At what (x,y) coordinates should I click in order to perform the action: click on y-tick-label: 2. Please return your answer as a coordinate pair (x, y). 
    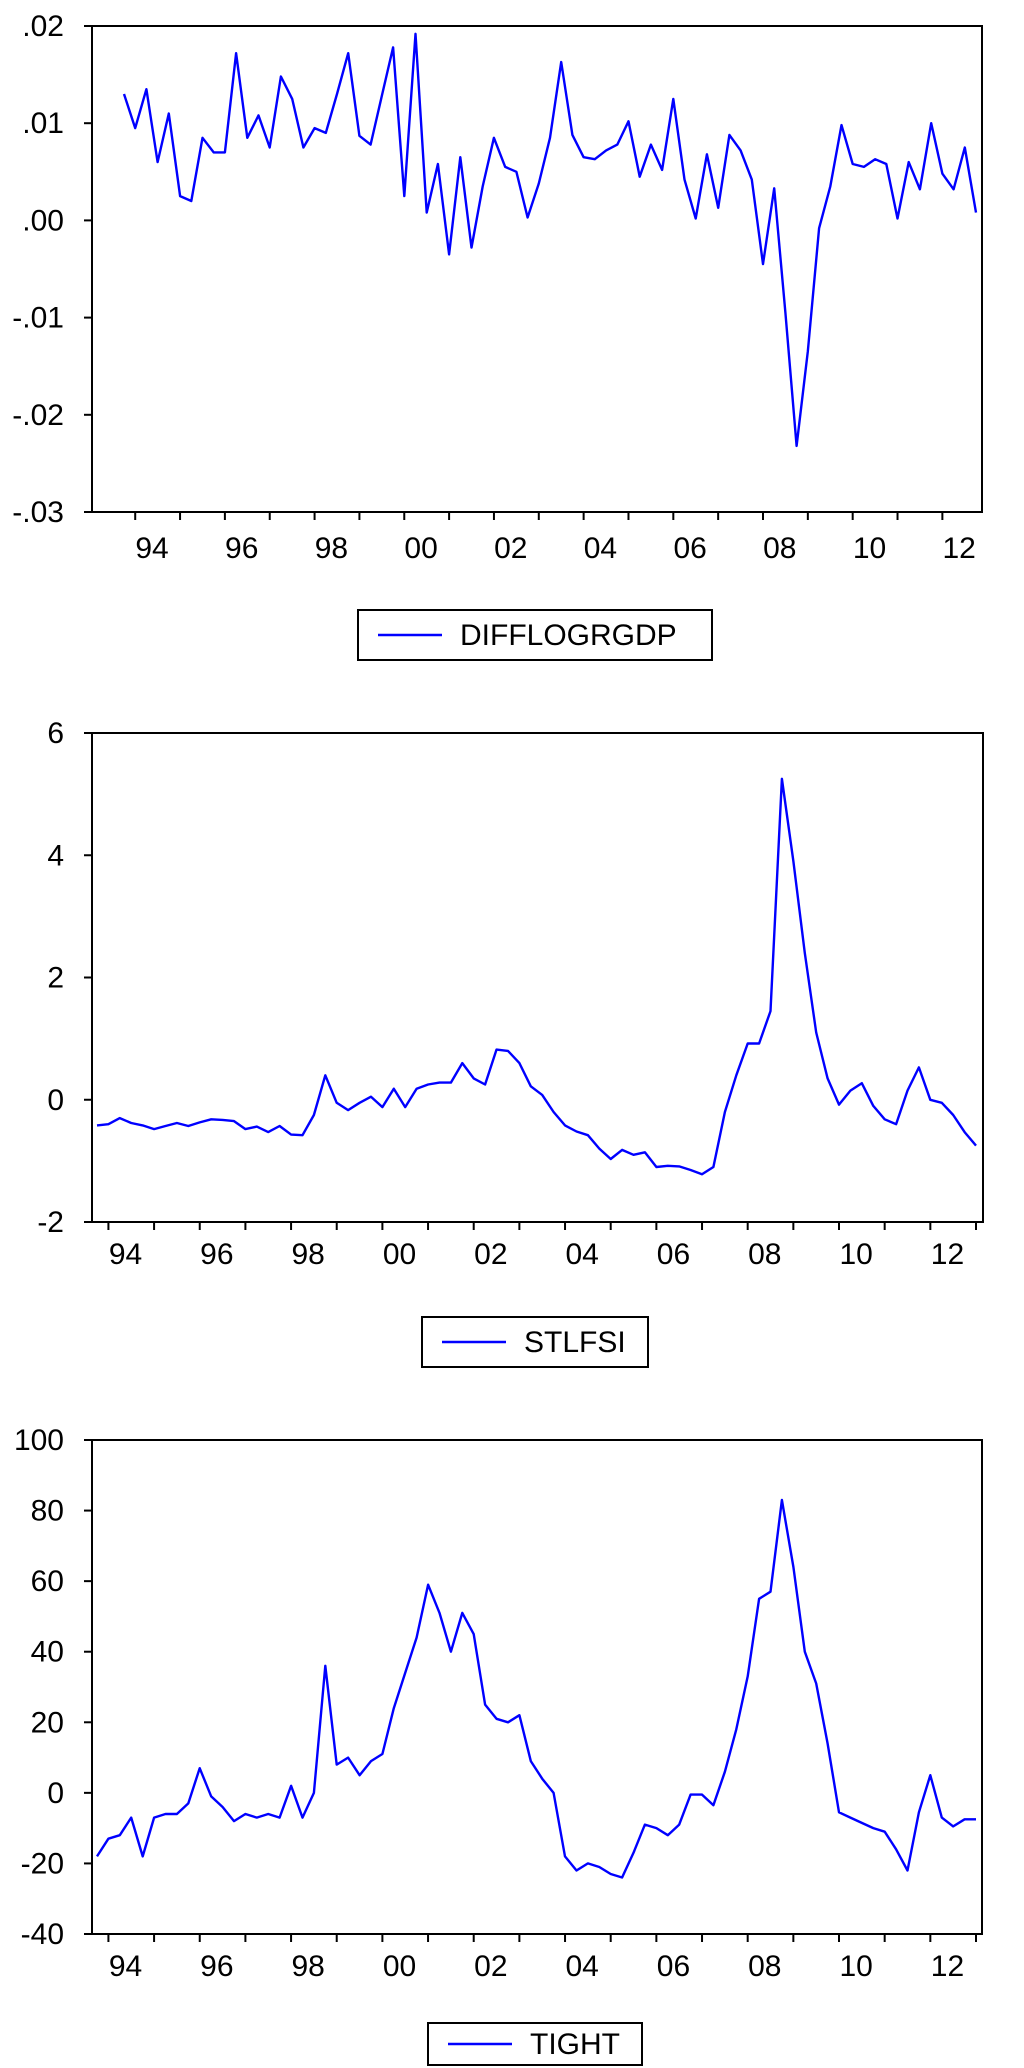
    Looking at the image, I should click on (55, 978).